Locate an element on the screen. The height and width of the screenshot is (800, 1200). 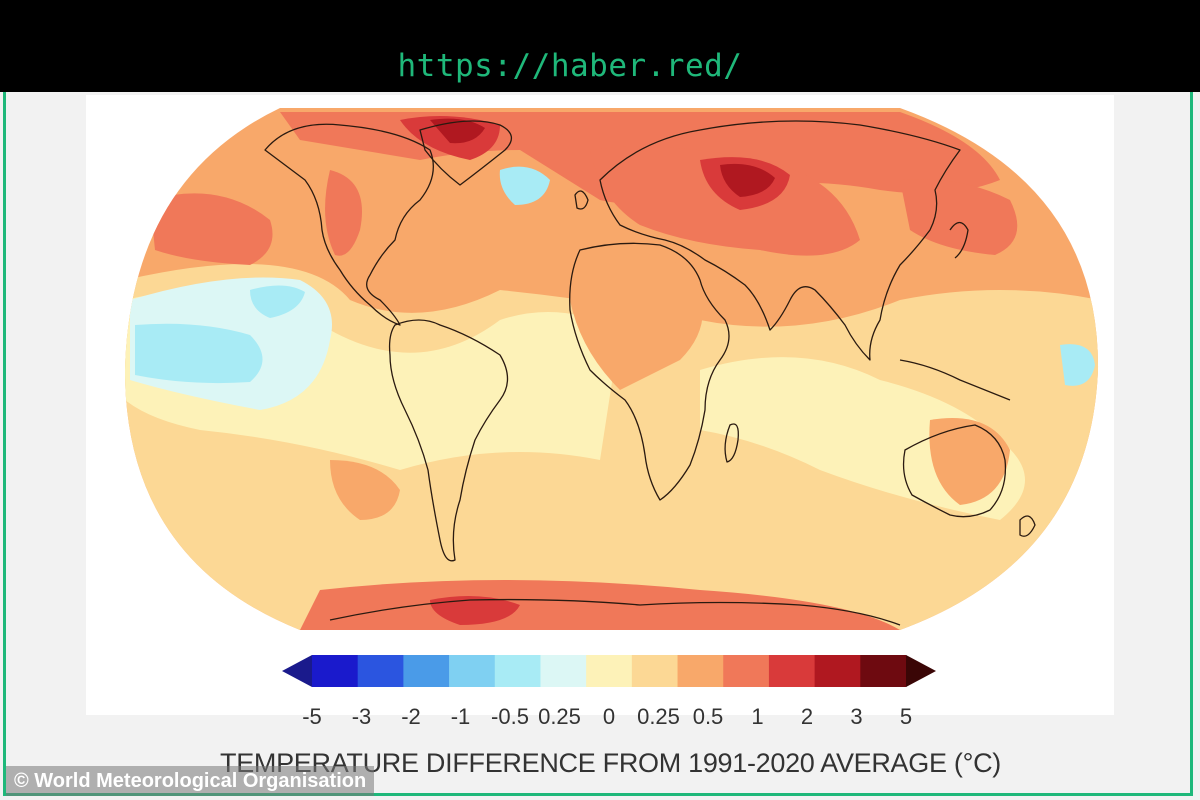
legend-max-arrow is located at coordinates (921, 671).